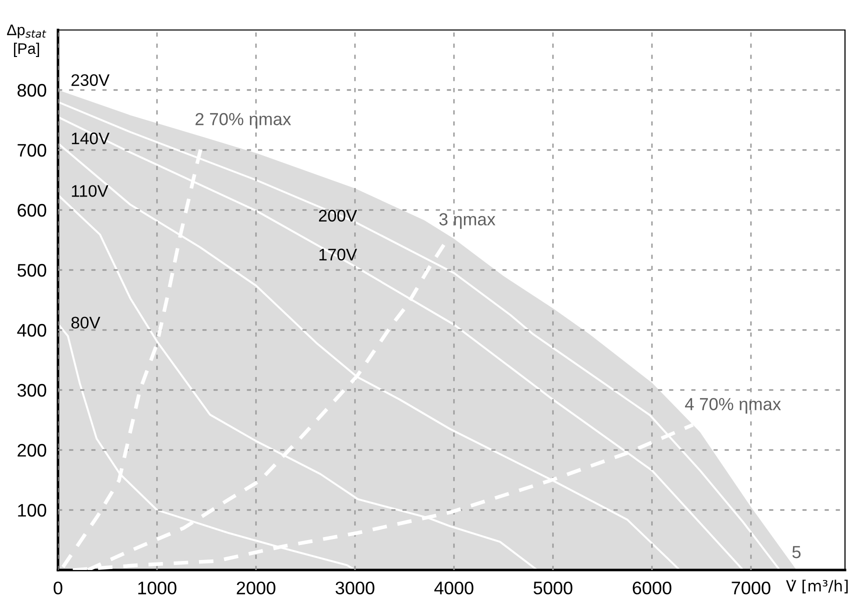 Image resolution: width=850 pixels, height=602 pixels. What do you see at coordinates (338, 216) in the screenshot?
I see `series-label: 200V` at bounding box center [338, 216].